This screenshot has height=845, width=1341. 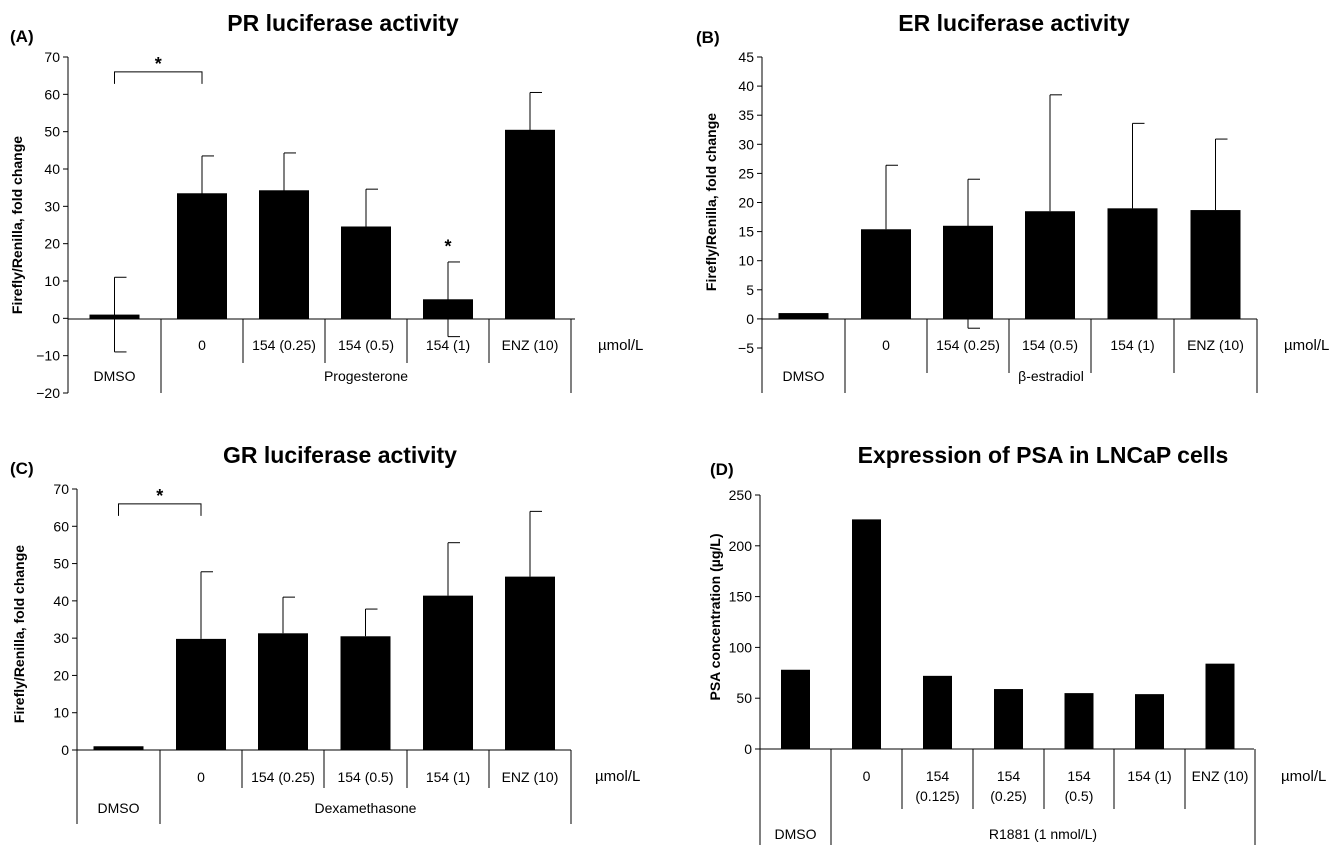 What do you see at coordinates (741, 647) in the screenshot?
I see `y-tick-label: 100` at bounding box center [741, 647].